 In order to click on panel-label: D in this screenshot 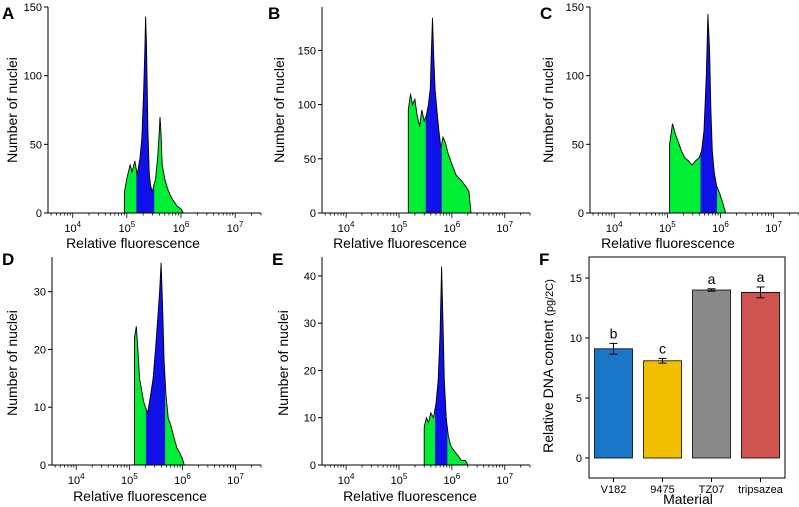, I will do `click(8, 259)`.